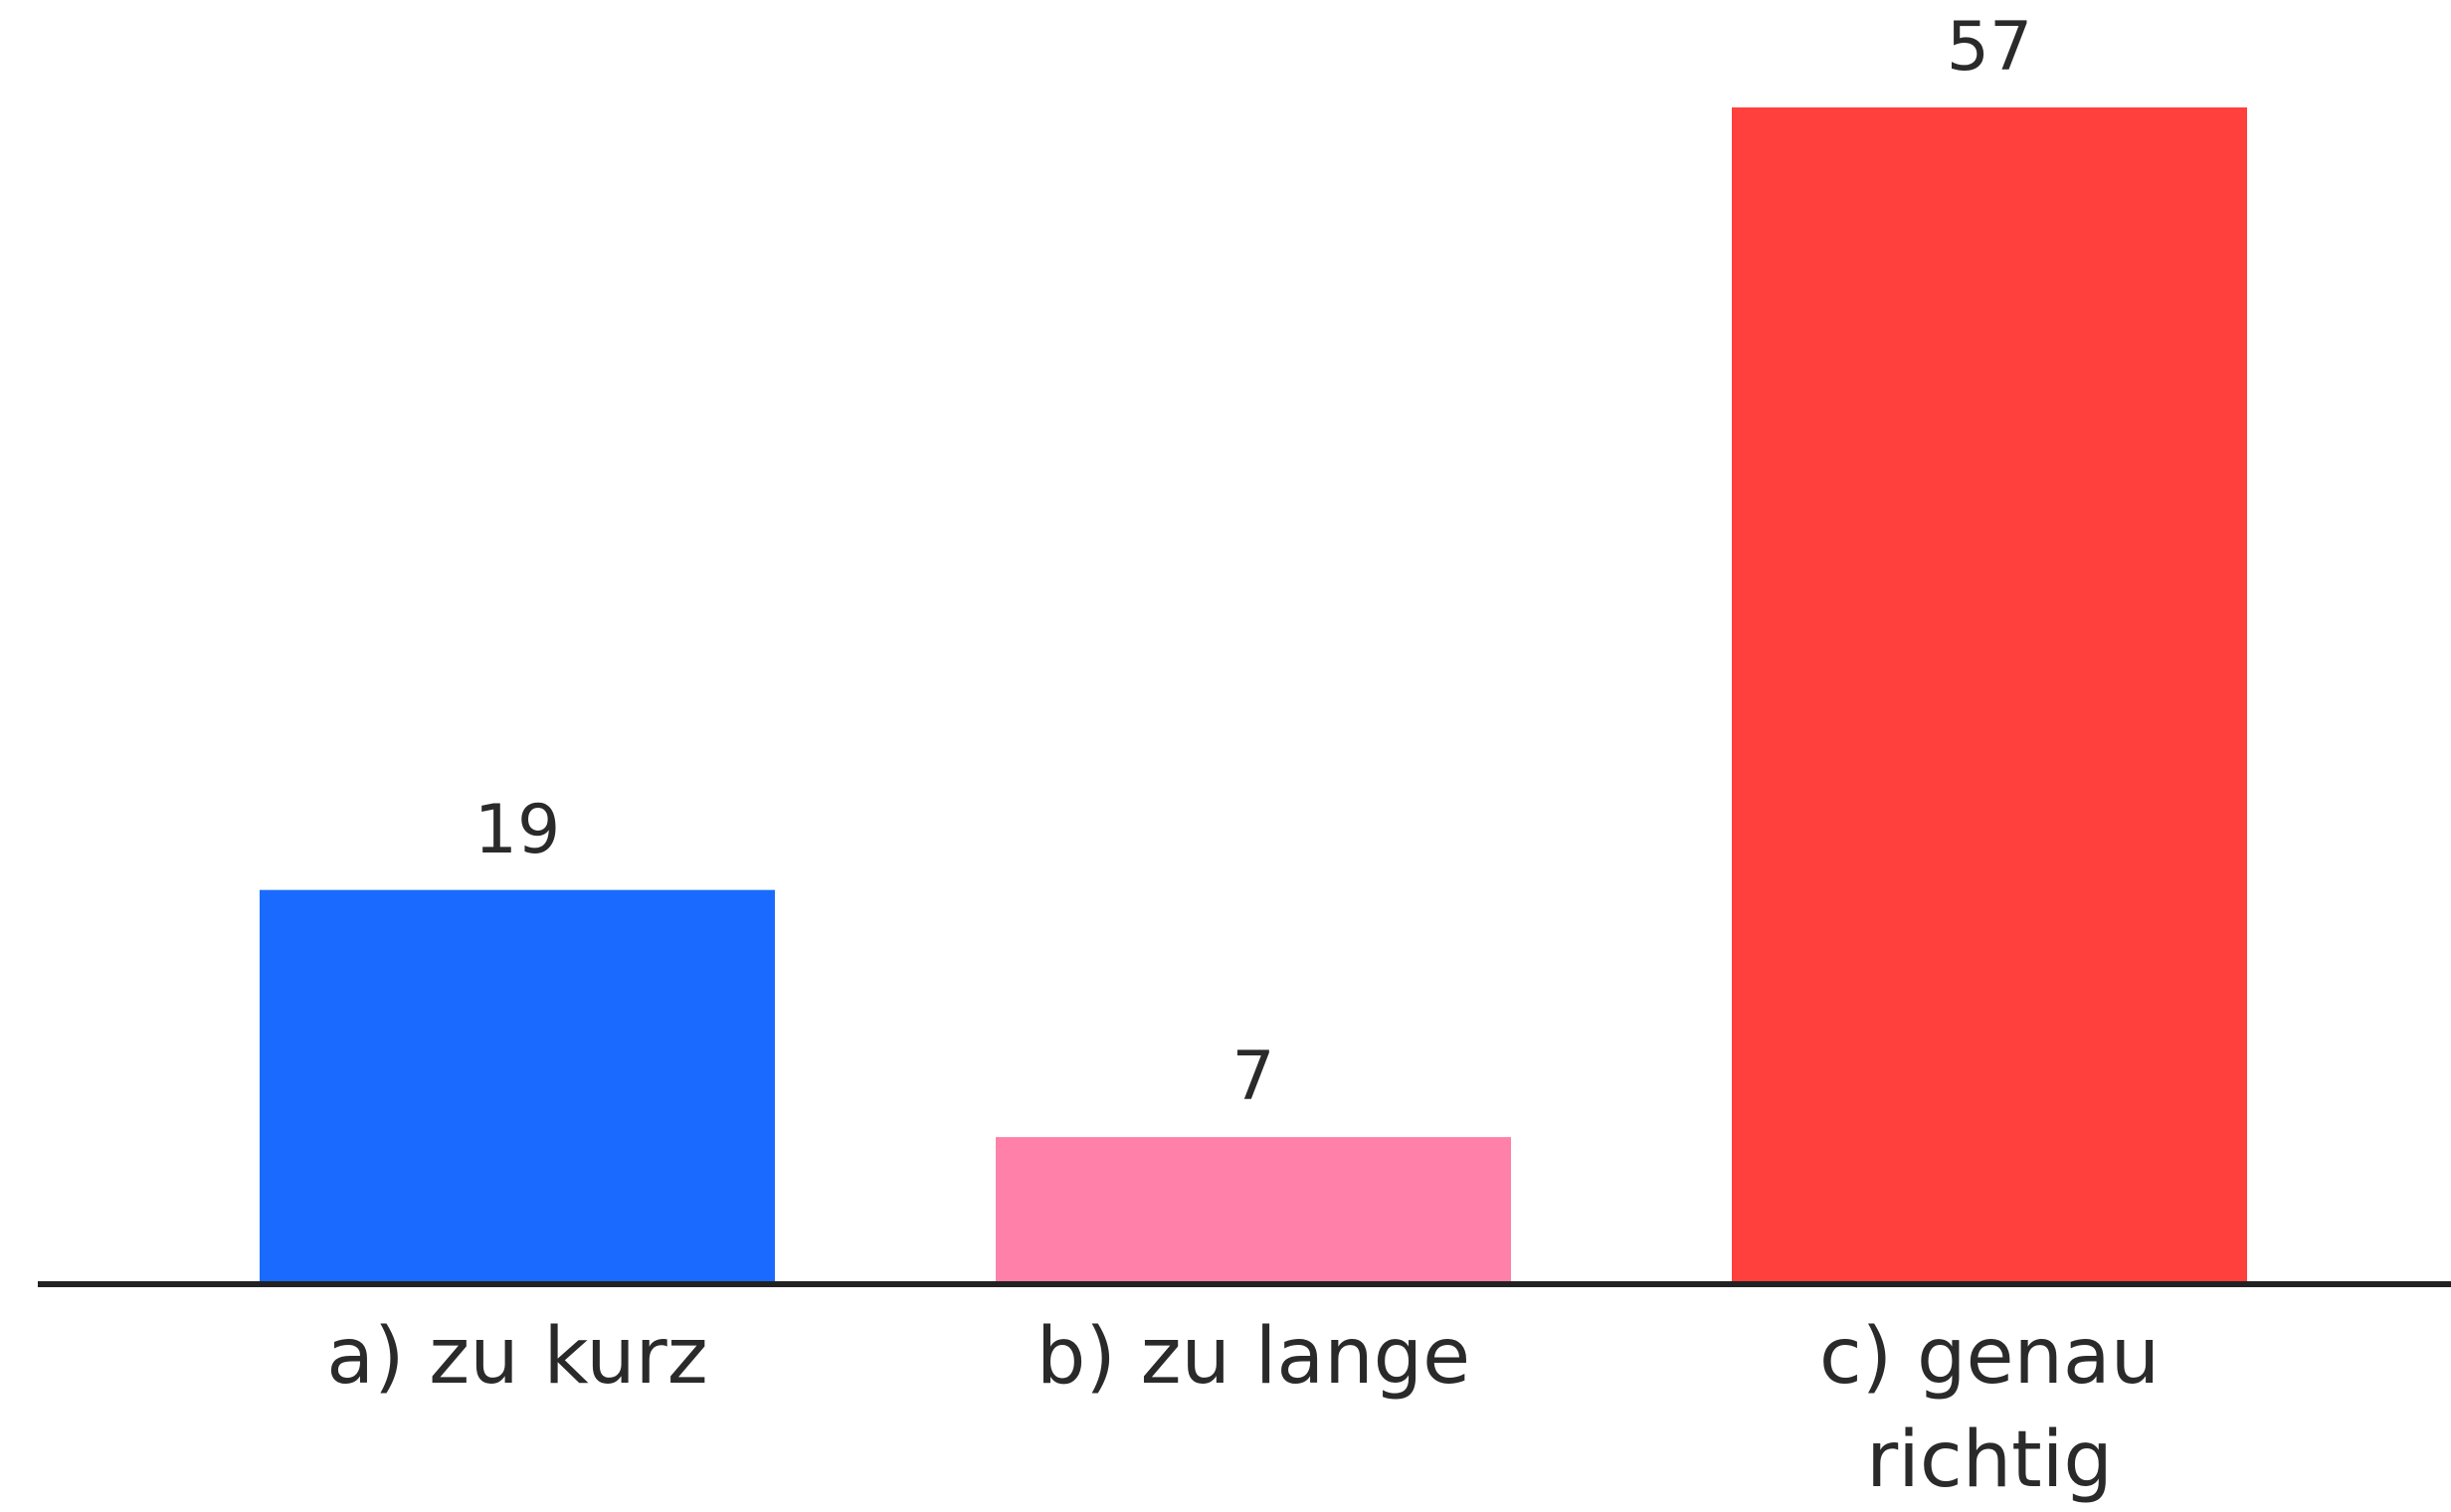 Image resolution: width=2451 pixels, height=1512 pixels. Describe the element at coordinates (517, 1357) in the screenshot. I see `x-tick-label: a) zu kurz` at that location.